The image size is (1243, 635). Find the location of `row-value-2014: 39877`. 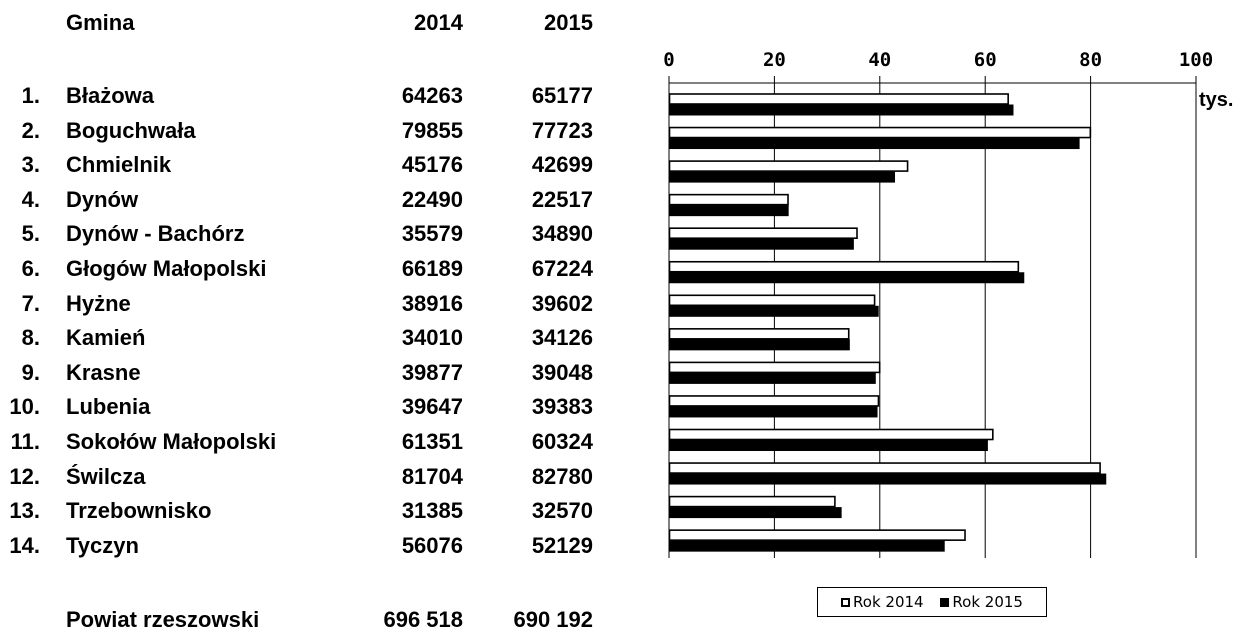

row-value-2014: 39877 is located at coordinates (432, 372).